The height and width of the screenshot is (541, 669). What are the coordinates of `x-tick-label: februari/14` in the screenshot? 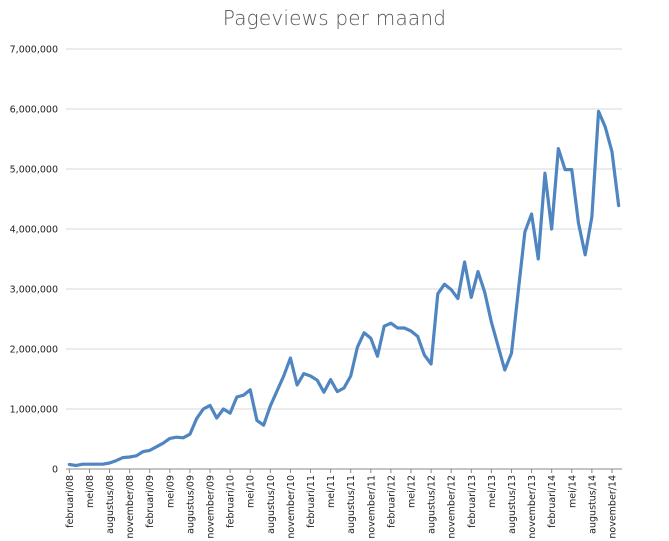 It's located at (552, 501).